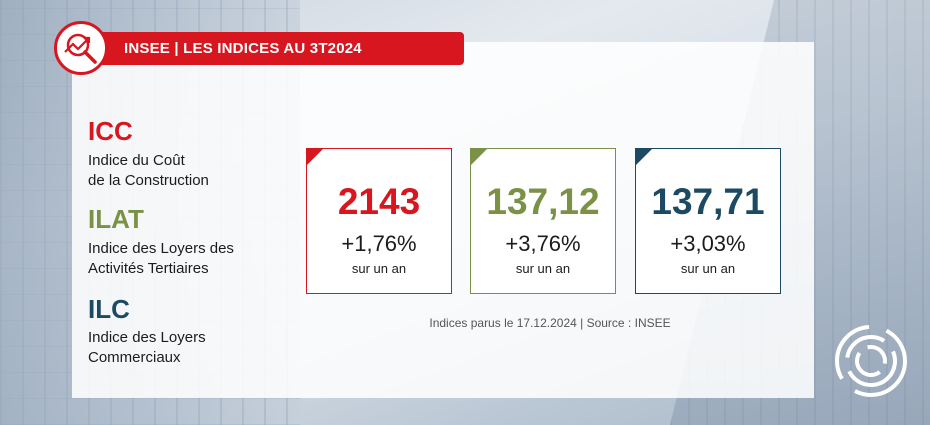 Image resolution: width=930 pixels, height=425 pixels. Describe the element at coordinates (543, 201) in the screenshot. I see `card-value: 137,12` at that location.